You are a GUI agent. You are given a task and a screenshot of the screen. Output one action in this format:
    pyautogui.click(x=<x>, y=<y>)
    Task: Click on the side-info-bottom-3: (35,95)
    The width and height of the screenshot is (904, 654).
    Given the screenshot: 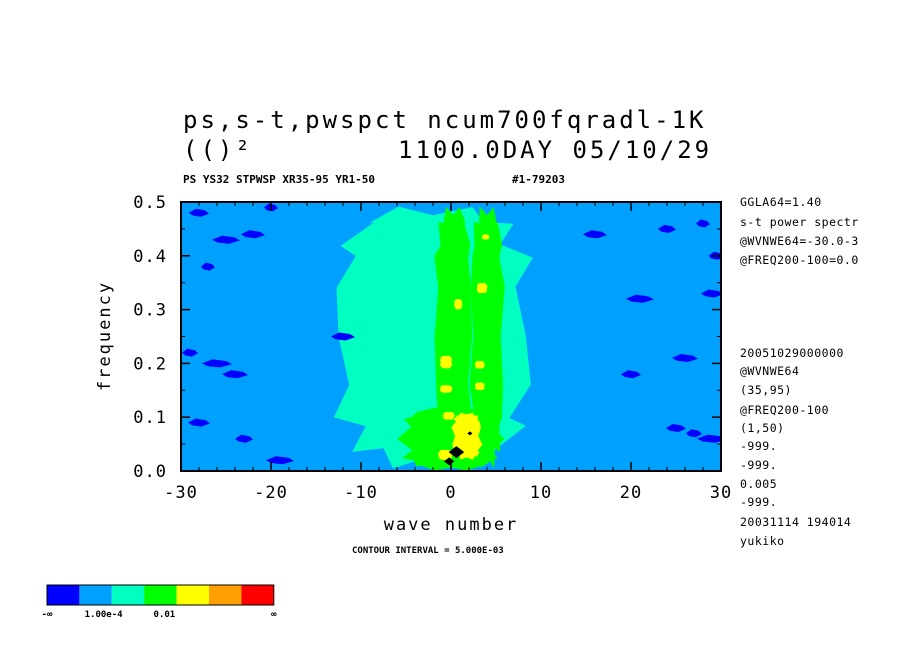 What is the action you would take?
    pyautogui.click(x=766, y=390)
    